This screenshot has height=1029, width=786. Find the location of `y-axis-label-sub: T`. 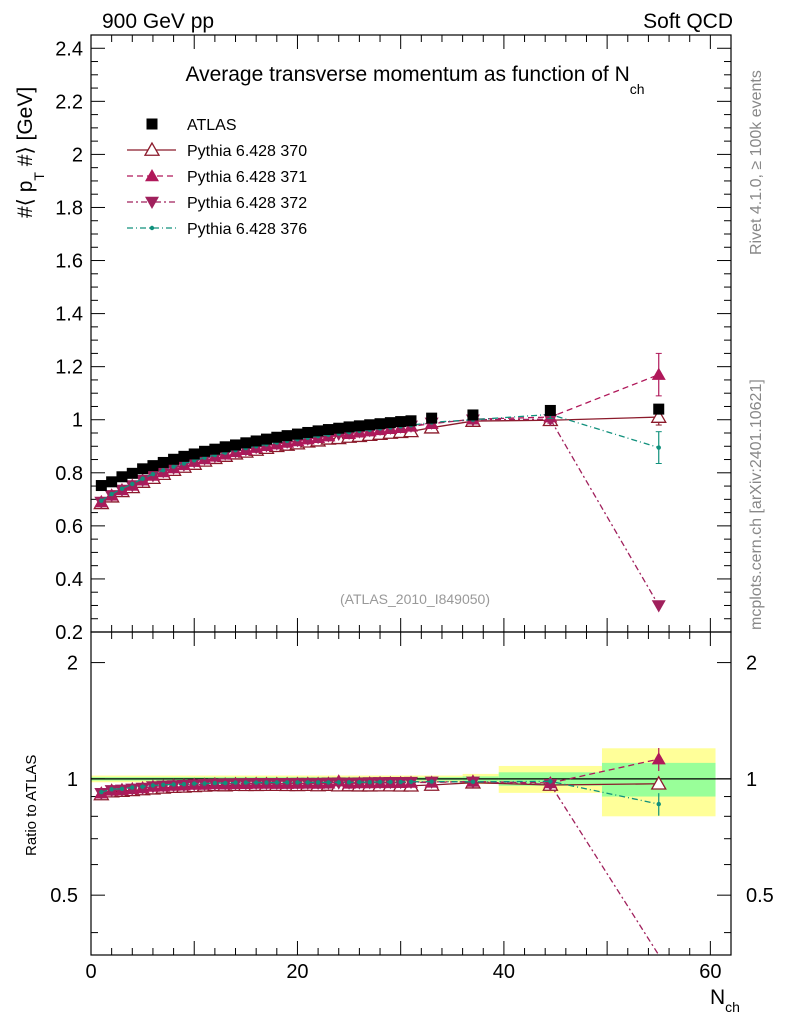

y-axis-label-sub: T is located at coordinates (39, 176).